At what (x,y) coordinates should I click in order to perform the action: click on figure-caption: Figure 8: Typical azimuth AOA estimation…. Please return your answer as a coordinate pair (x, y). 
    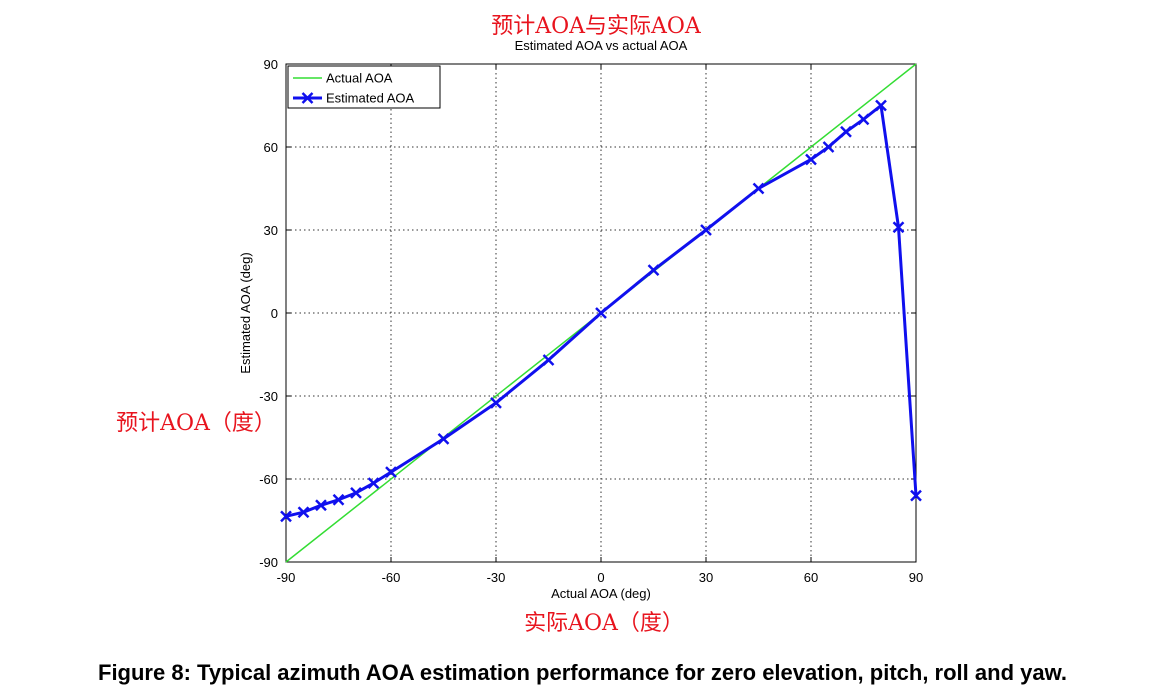
    Looking at the image, I should click on (582, 672).